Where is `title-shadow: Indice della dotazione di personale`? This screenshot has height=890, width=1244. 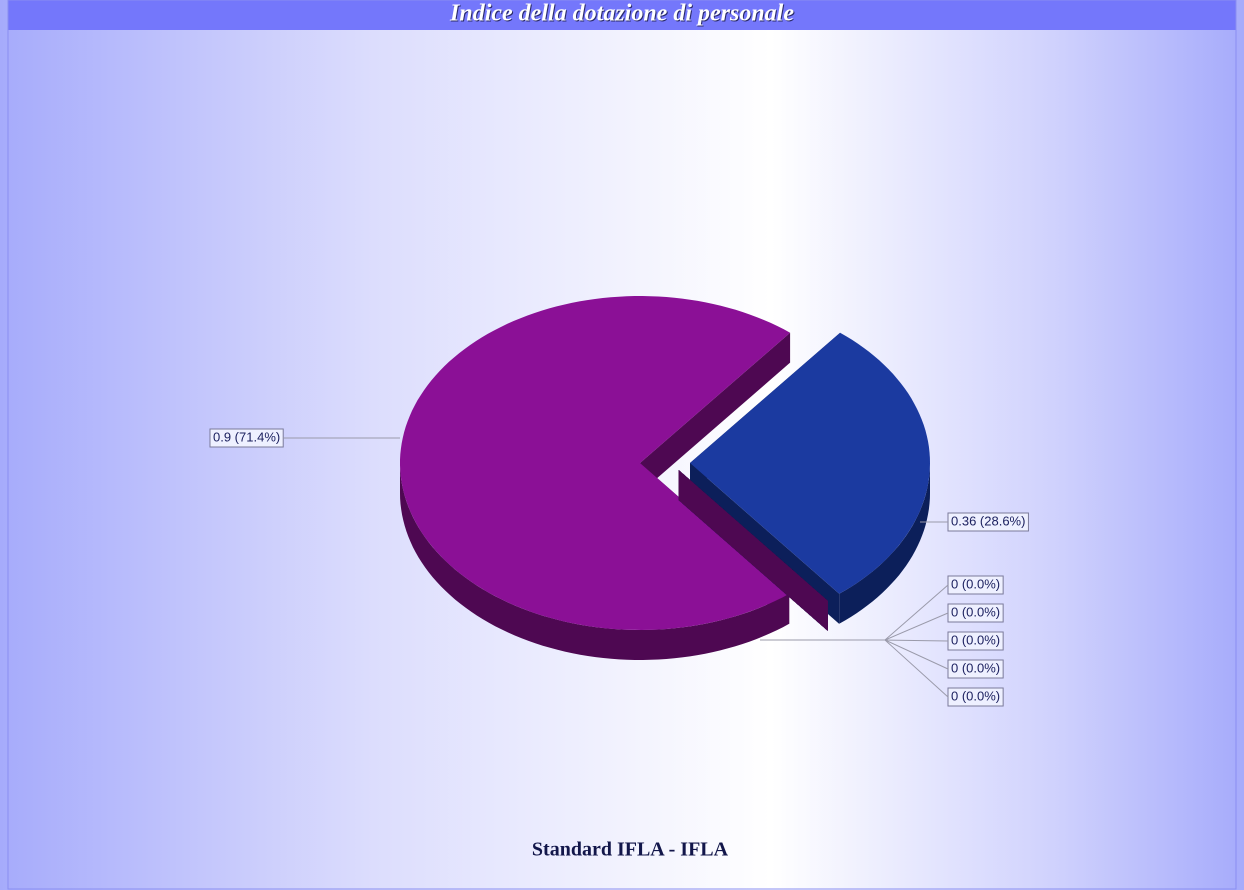 title-shadow: Indice della dotazione di personale is located at coordinates (622, 15).